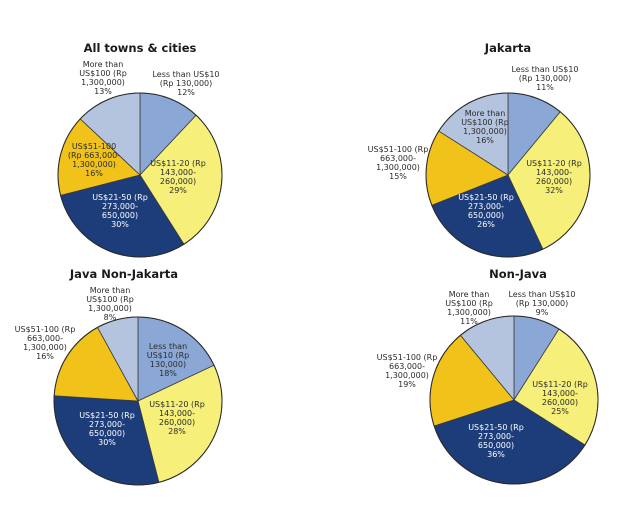 The image size is (640, 514). What do you see at coordinates (168, 355) in the screenshot?
I see `slice-label-line: US$10 (Rp` at bounding box center [168, 355].